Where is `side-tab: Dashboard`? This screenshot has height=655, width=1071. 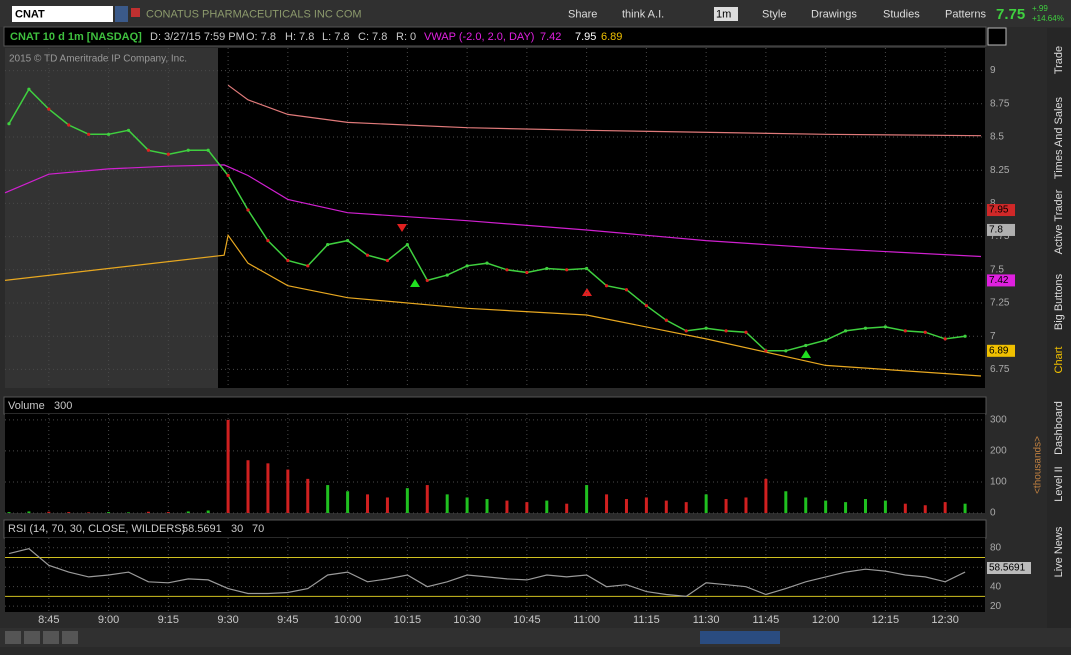 side-tab: Dashboard is located at coordinates (1059, 428).